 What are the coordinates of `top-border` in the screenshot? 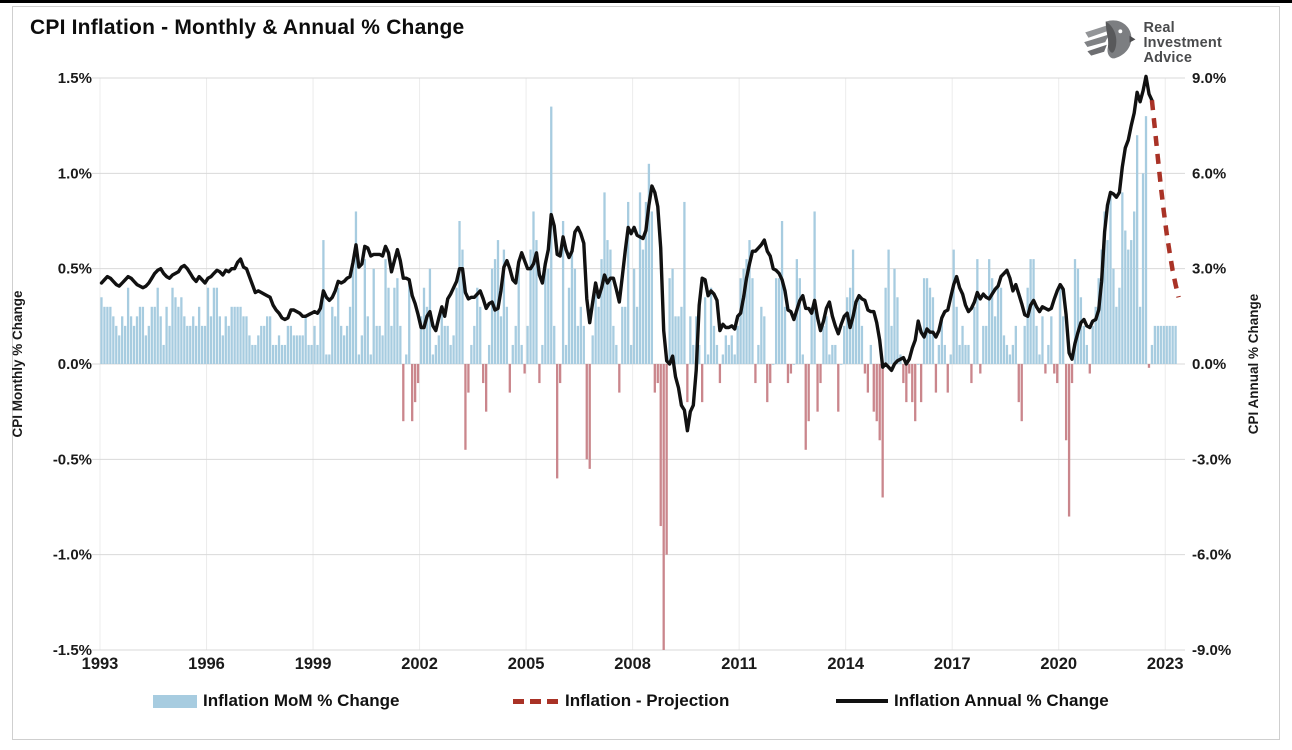 It's located at (646, 1).